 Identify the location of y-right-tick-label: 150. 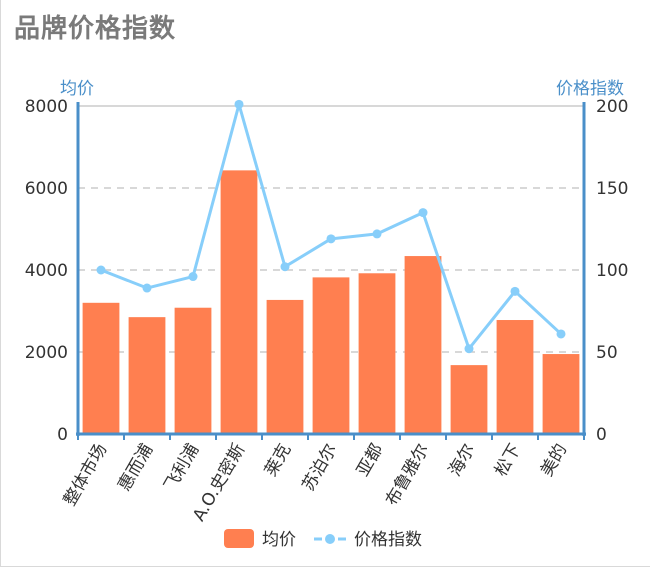
(612, 189).